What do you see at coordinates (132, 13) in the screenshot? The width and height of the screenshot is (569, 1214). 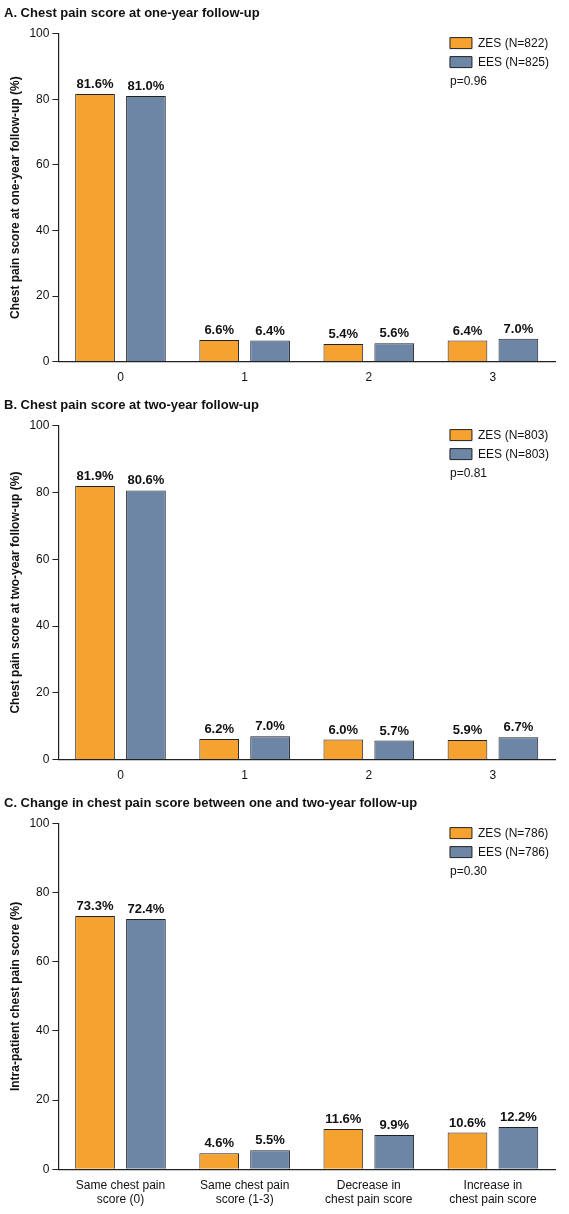 I see `chart-title: A. Chest pain score at one-year follow-up` at bounding box center [132, 13].